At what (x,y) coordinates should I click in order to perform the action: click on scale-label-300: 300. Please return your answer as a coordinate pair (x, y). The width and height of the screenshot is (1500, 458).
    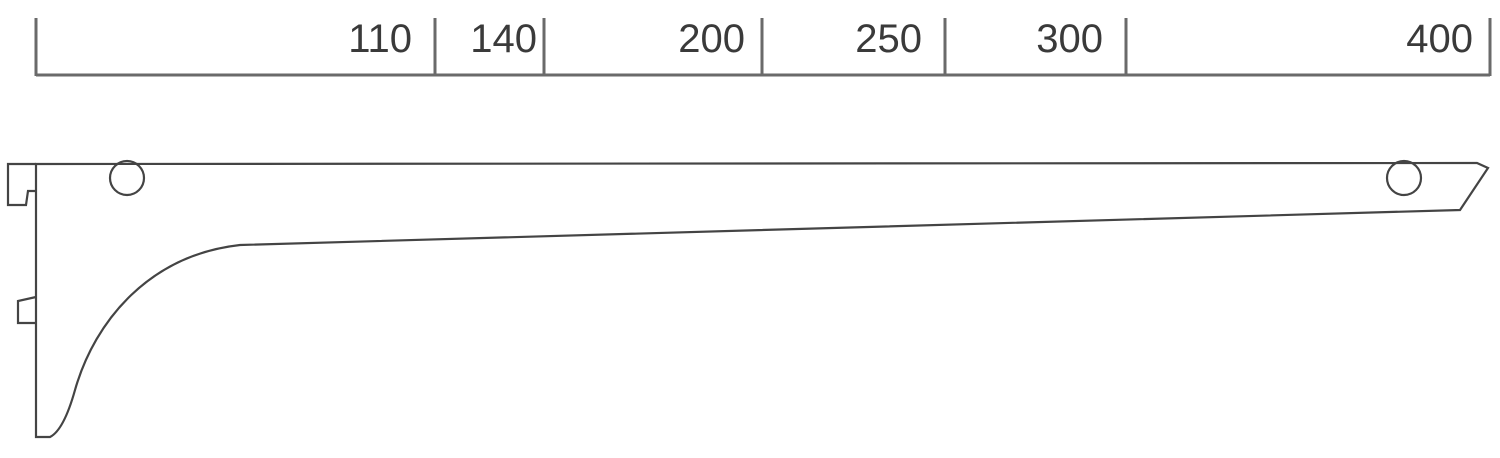
    Looking at the image, I should click on (1069, 39).